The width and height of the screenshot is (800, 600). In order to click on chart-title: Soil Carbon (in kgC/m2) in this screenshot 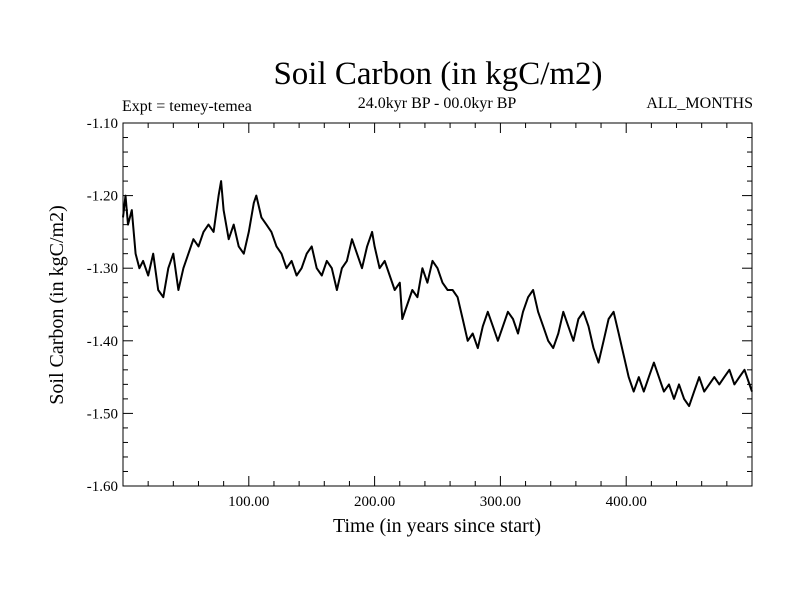, I will do `click(437, 74)`.